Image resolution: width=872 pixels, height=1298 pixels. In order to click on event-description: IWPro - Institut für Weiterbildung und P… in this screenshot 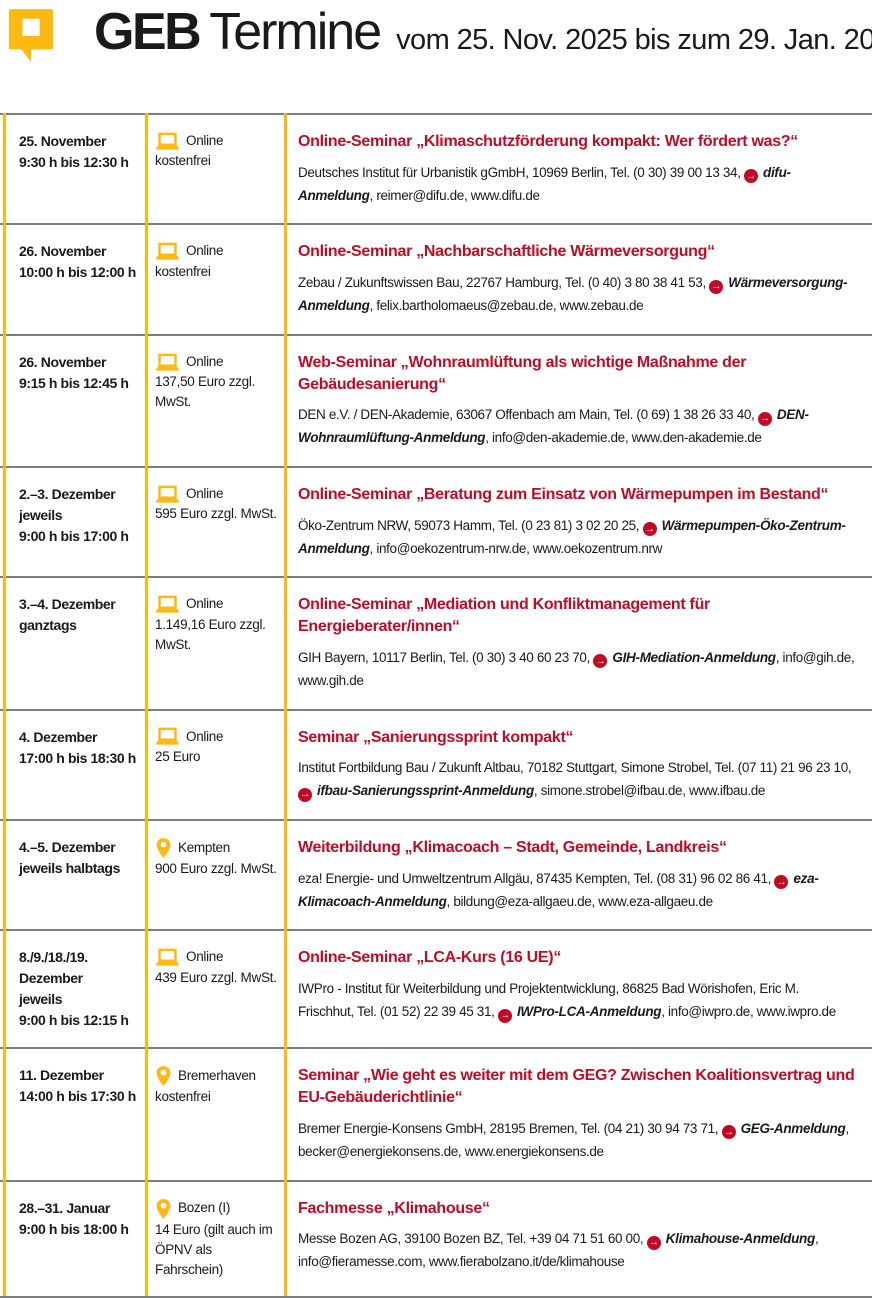, I will do `click(577, 1001)`.